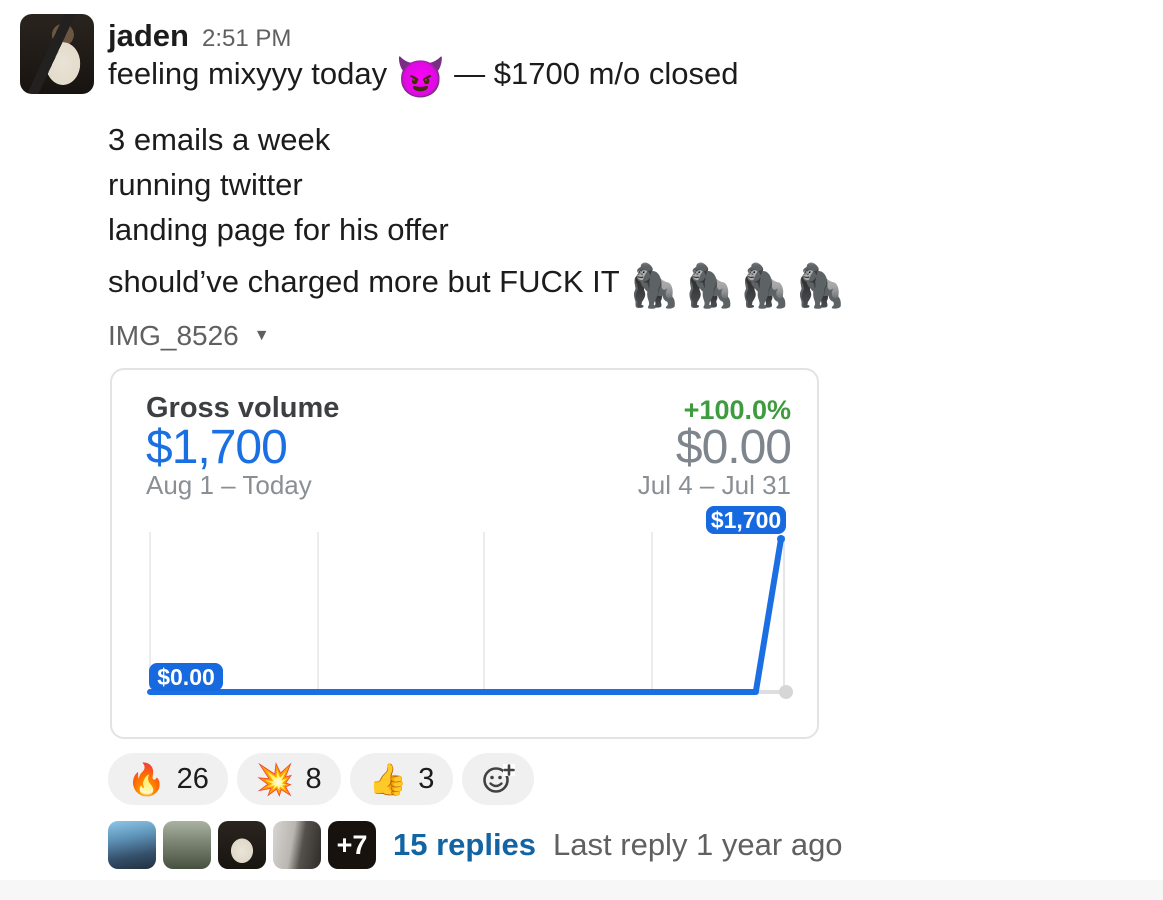 This screenshot has width=1163, height=900. Describe the element at coordinates (313, 778) in the screenshot. I see `reaction-count: 8` at that location.